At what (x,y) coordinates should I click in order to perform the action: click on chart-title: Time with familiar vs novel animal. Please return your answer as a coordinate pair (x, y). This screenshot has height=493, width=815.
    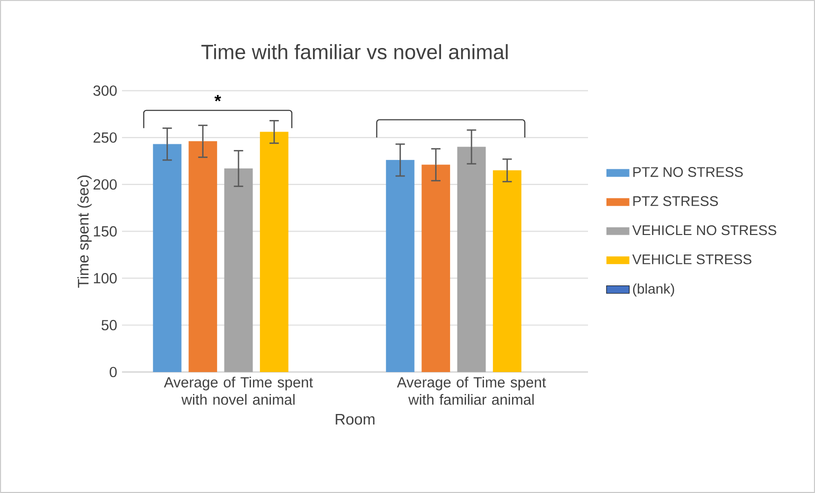
    Looking at the image, I should click on (354, 52).